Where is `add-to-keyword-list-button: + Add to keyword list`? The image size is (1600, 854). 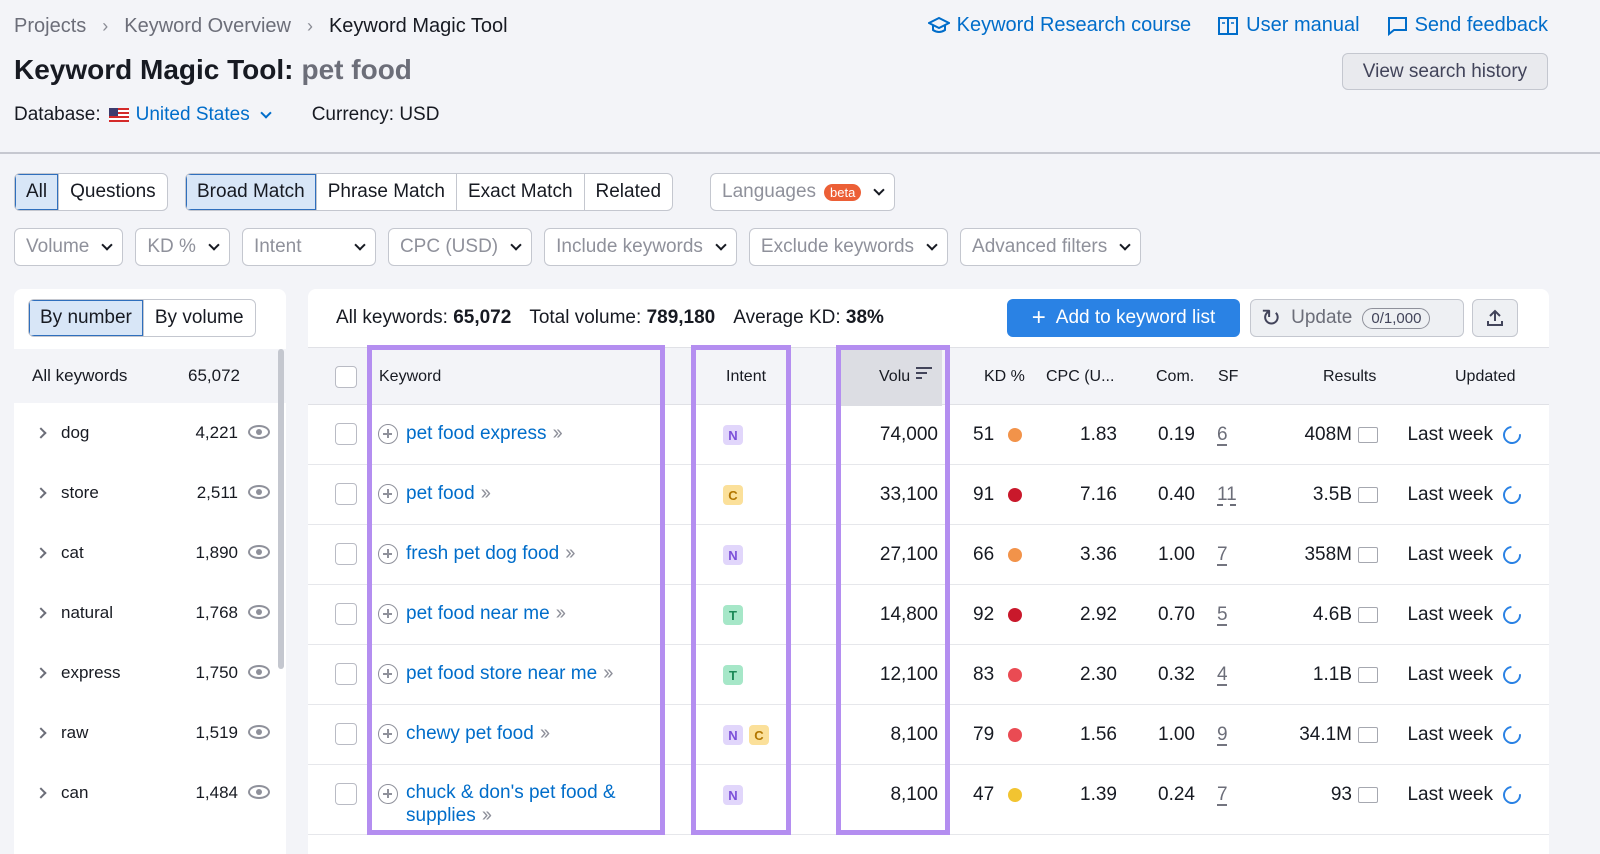 add-to-keyword-list-button: + Add to keyword list is located at coordinates (1123, 318).